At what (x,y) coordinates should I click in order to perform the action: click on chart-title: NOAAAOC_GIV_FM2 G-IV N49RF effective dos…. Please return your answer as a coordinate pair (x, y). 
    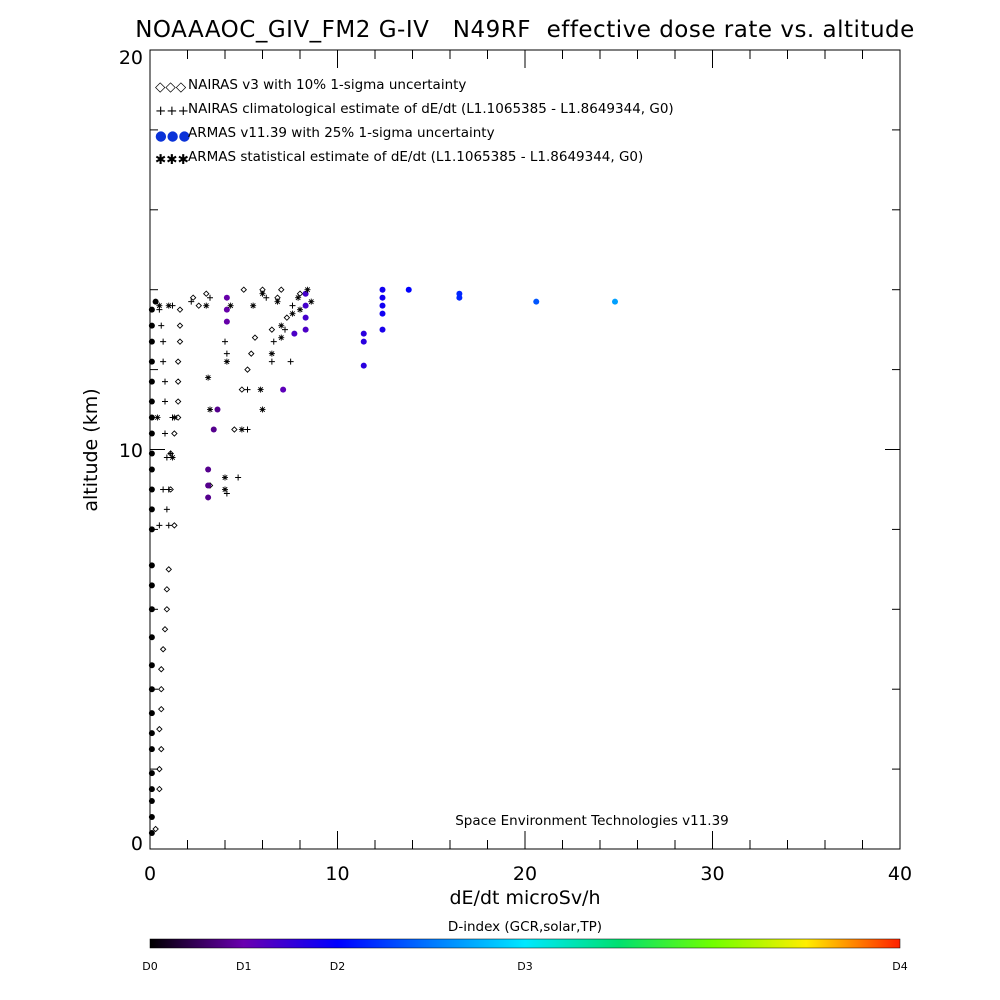
    Looking at the image, I should click on (525, 30).